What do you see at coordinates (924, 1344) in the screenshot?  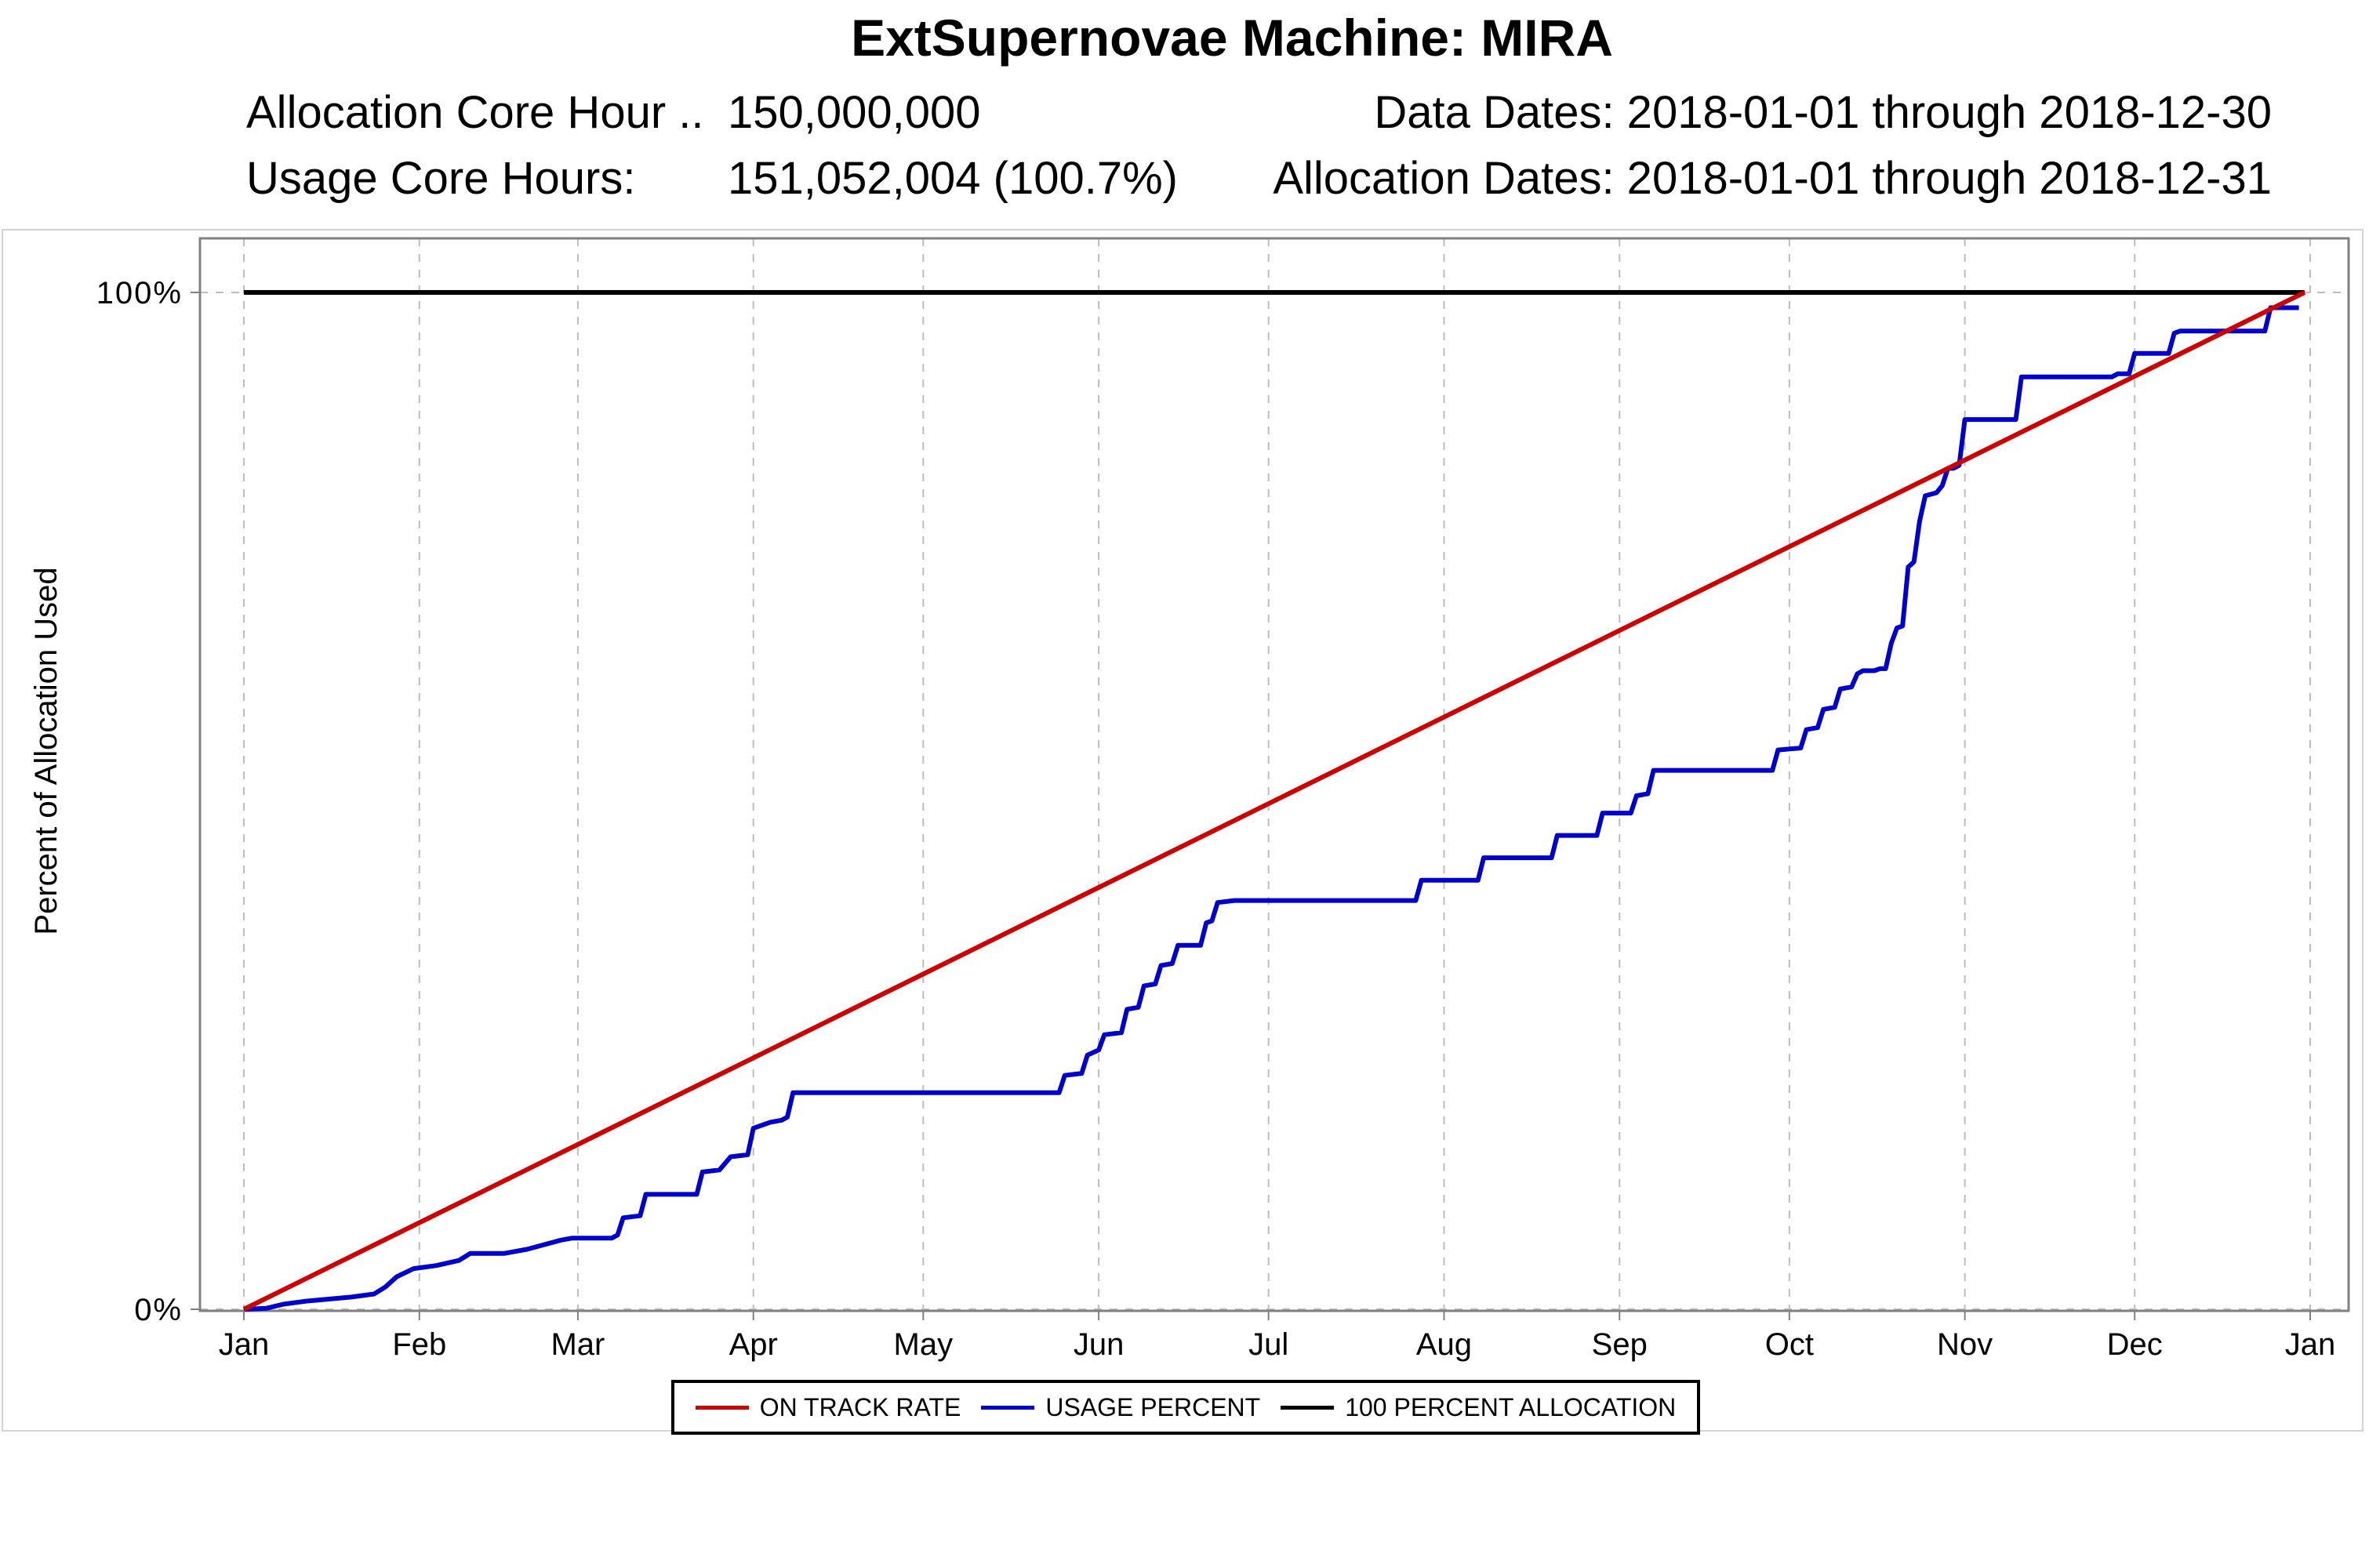 I see `x-tick-label: May` at bounding box center [924, 1344].